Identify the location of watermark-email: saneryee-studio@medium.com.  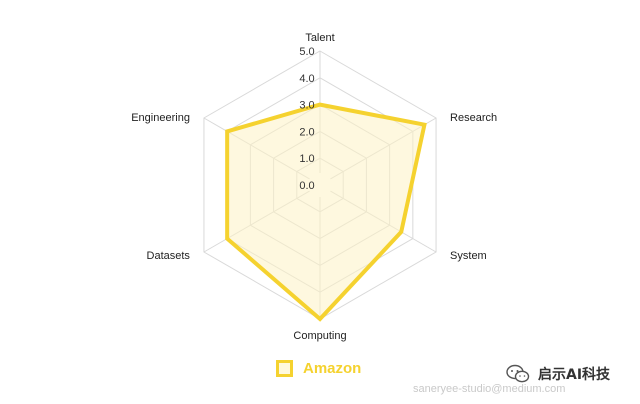
(489, 389).